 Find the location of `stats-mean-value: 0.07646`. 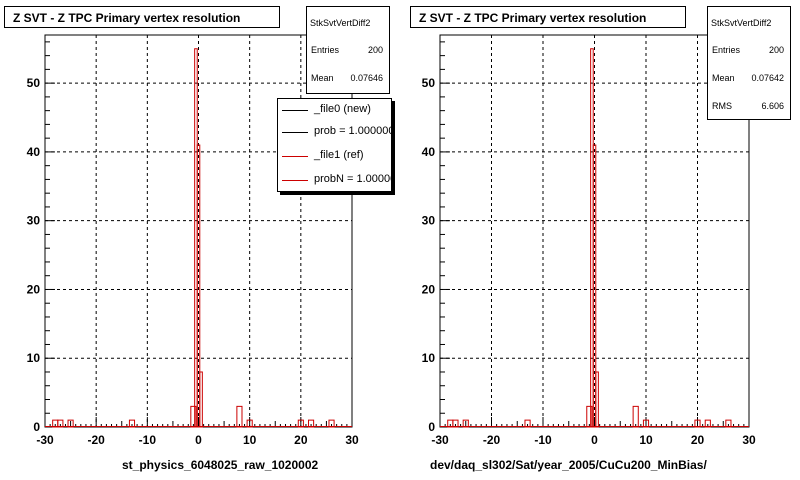

stats-mean-value: 0.07646 is located at coordinates (366, 78).